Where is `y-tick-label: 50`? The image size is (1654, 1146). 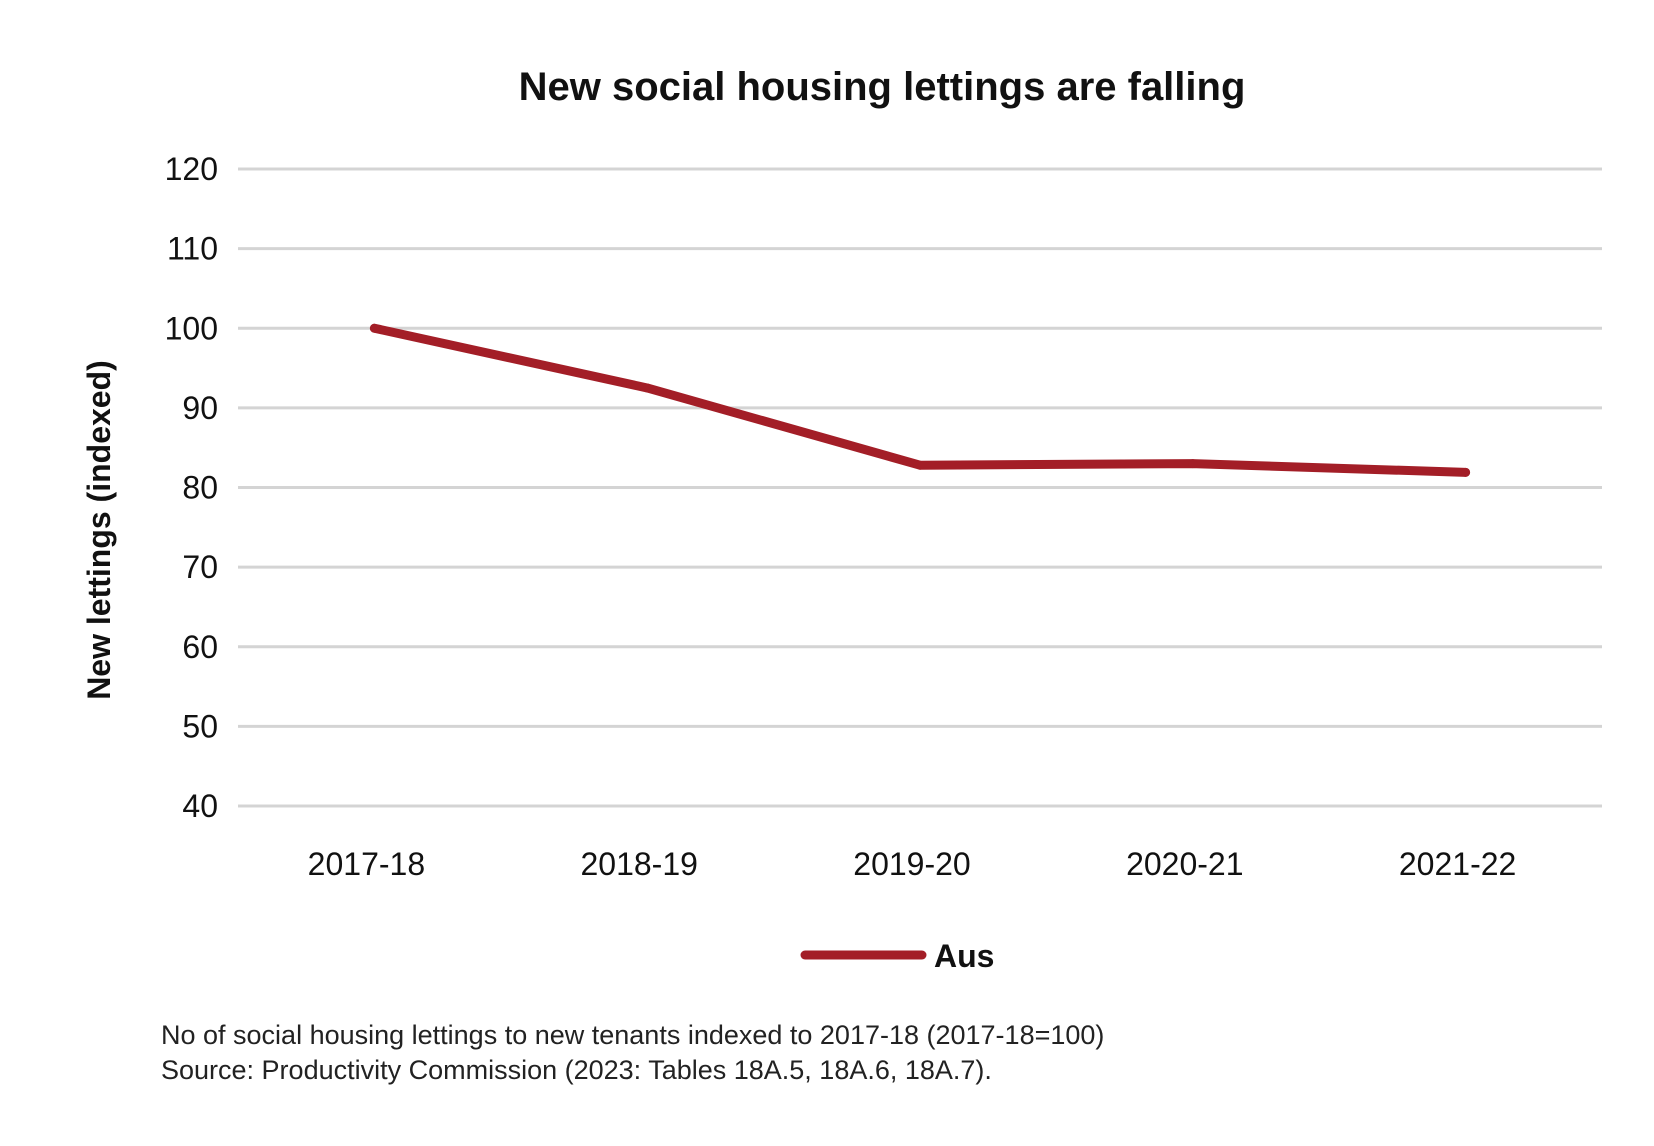 y-tick-label: 50 is located at coordinates (200, 726).